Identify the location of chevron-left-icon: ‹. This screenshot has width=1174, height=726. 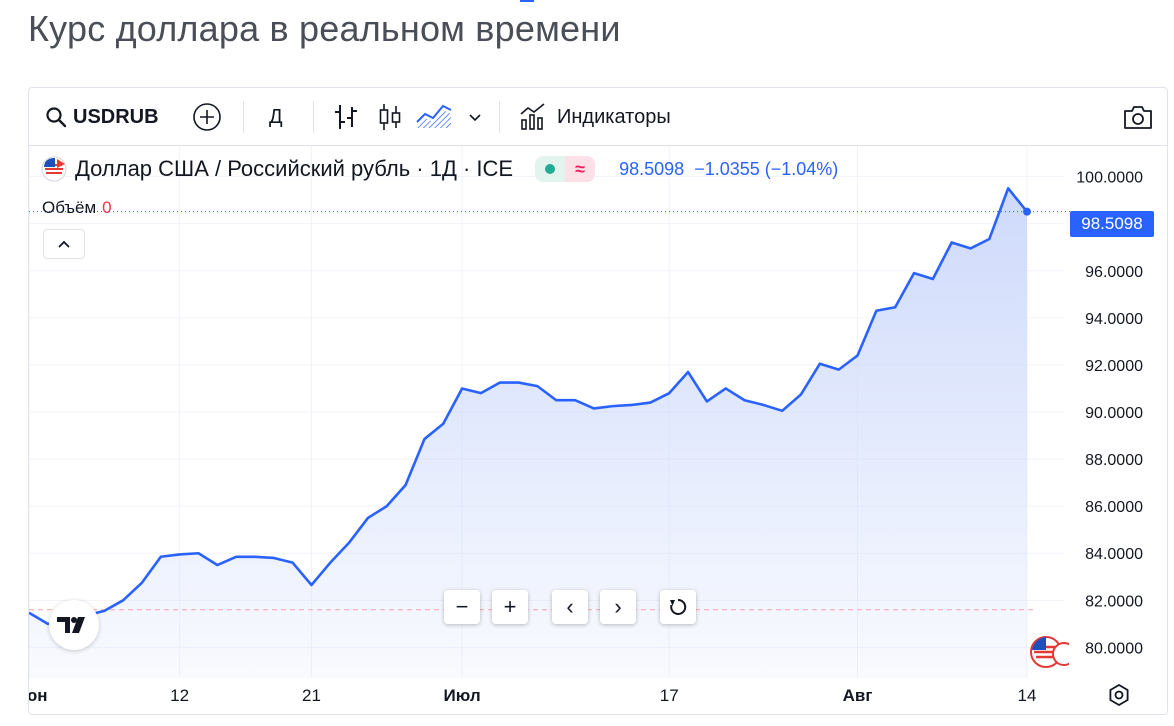
(570, 606).